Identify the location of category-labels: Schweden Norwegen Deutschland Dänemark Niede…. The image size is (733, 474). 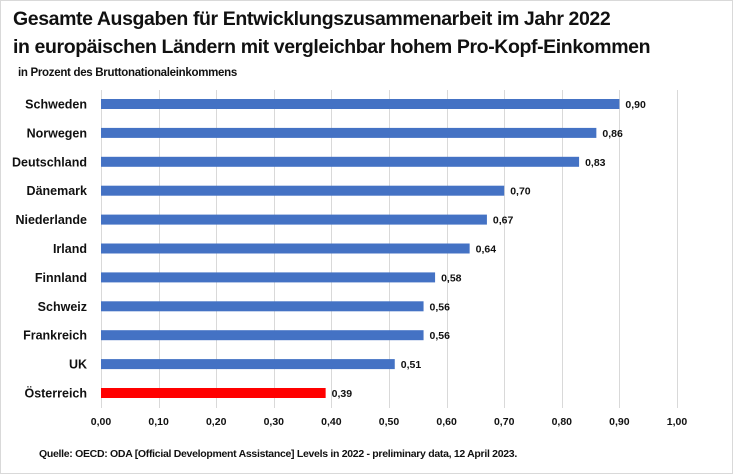
(49, 249).